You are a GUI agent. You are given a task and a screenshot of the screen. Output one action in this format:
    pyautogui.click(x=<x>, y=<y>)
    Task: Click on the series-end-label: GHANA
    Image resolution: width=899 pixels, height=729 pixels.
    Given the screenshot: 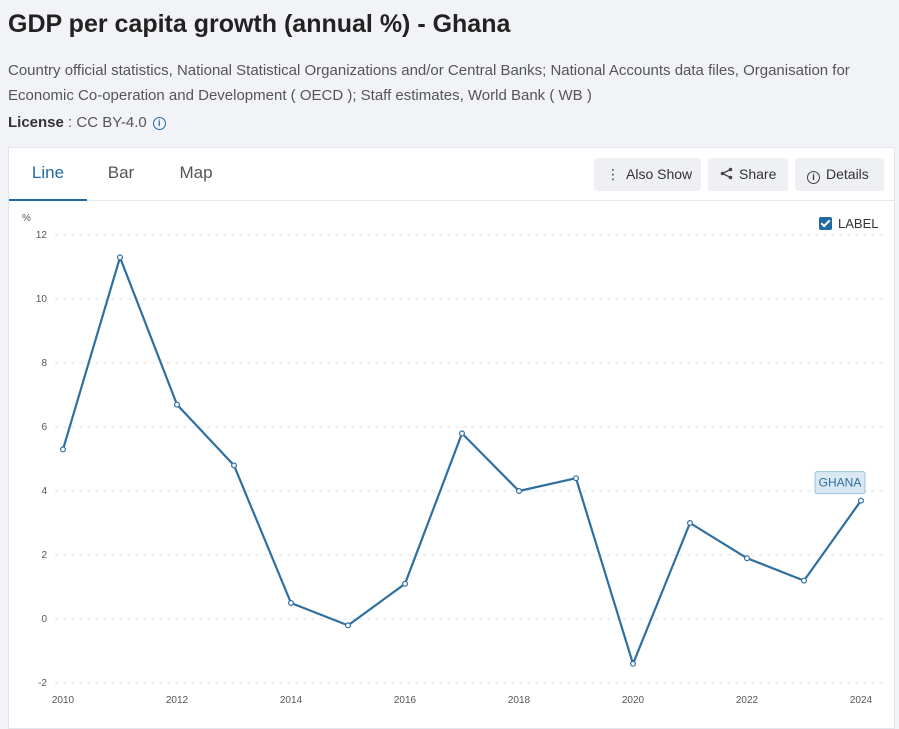 What is the action you would take?
    pyautogui.click(x=840, y=483)
    